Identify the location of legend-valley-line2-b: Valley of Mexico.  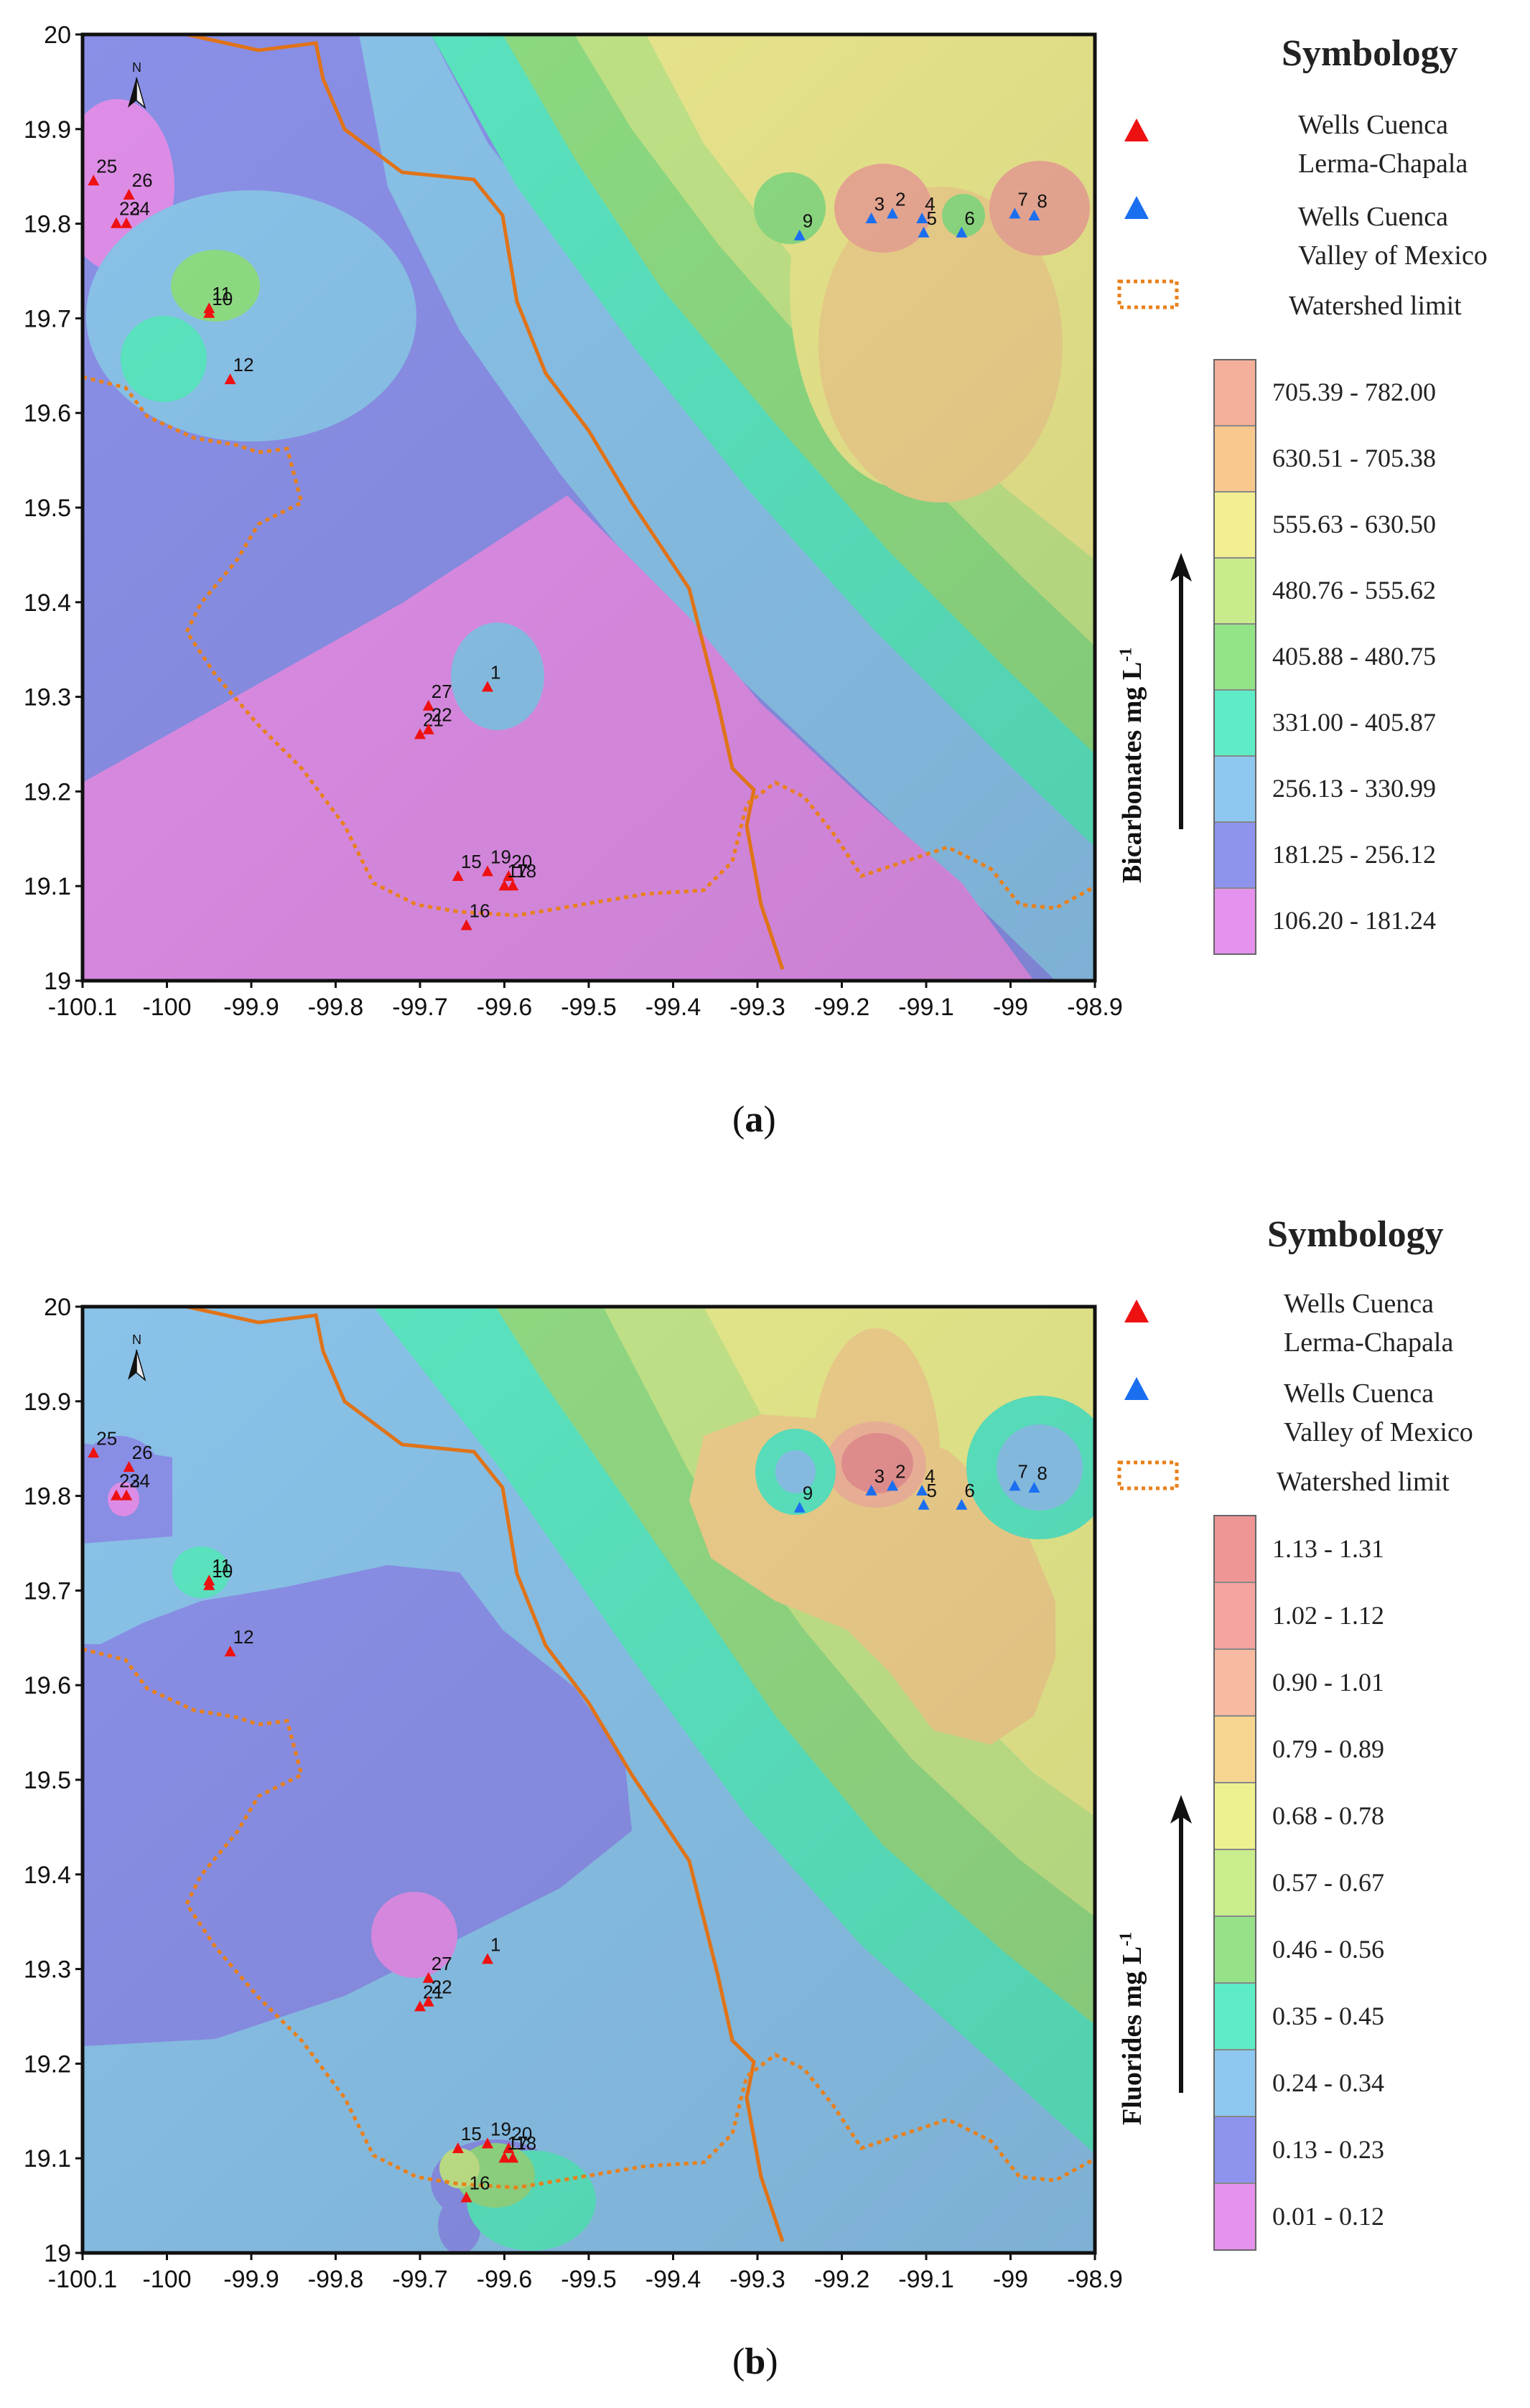
(1378, 1432).